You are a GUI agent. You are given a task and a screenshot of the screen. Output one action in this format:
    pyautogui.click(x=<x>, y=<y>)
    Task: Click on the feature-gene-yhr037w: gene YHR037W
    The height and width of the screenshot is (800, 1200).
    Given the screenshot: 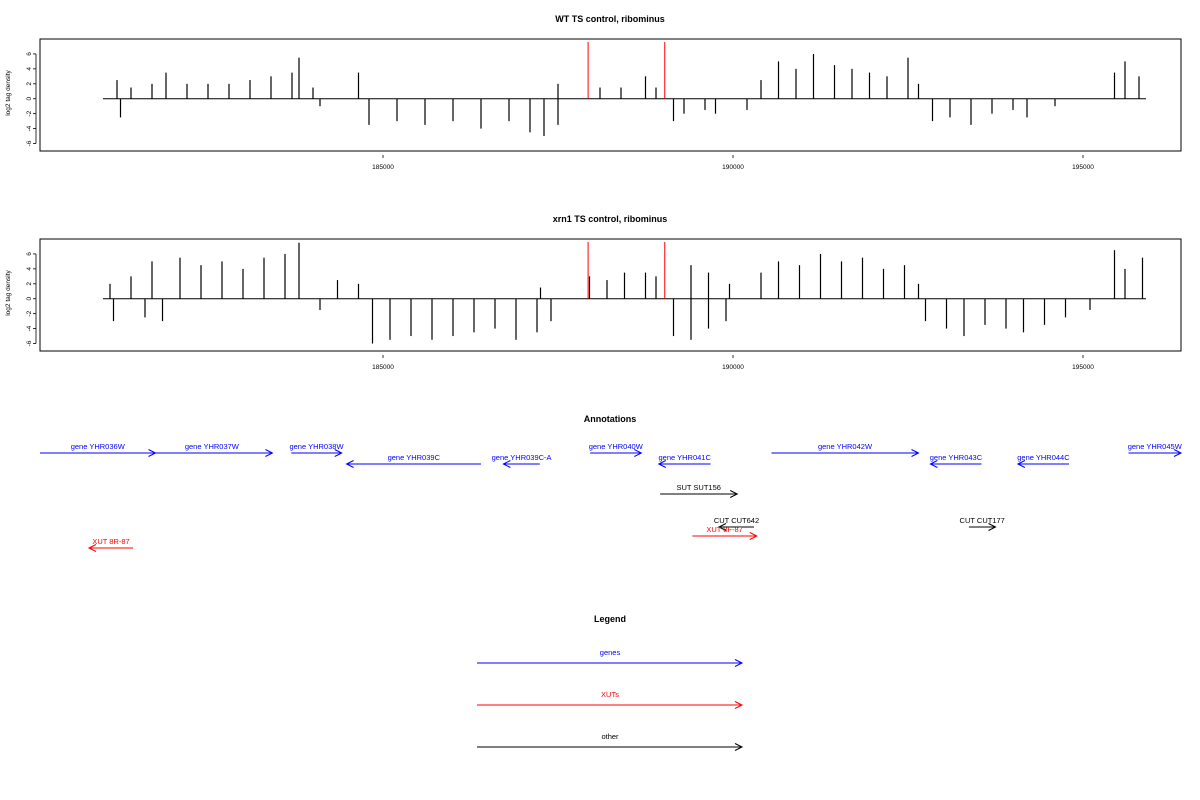 What is the action you would take?
    pyautogui.click(x=212, y=449)
    